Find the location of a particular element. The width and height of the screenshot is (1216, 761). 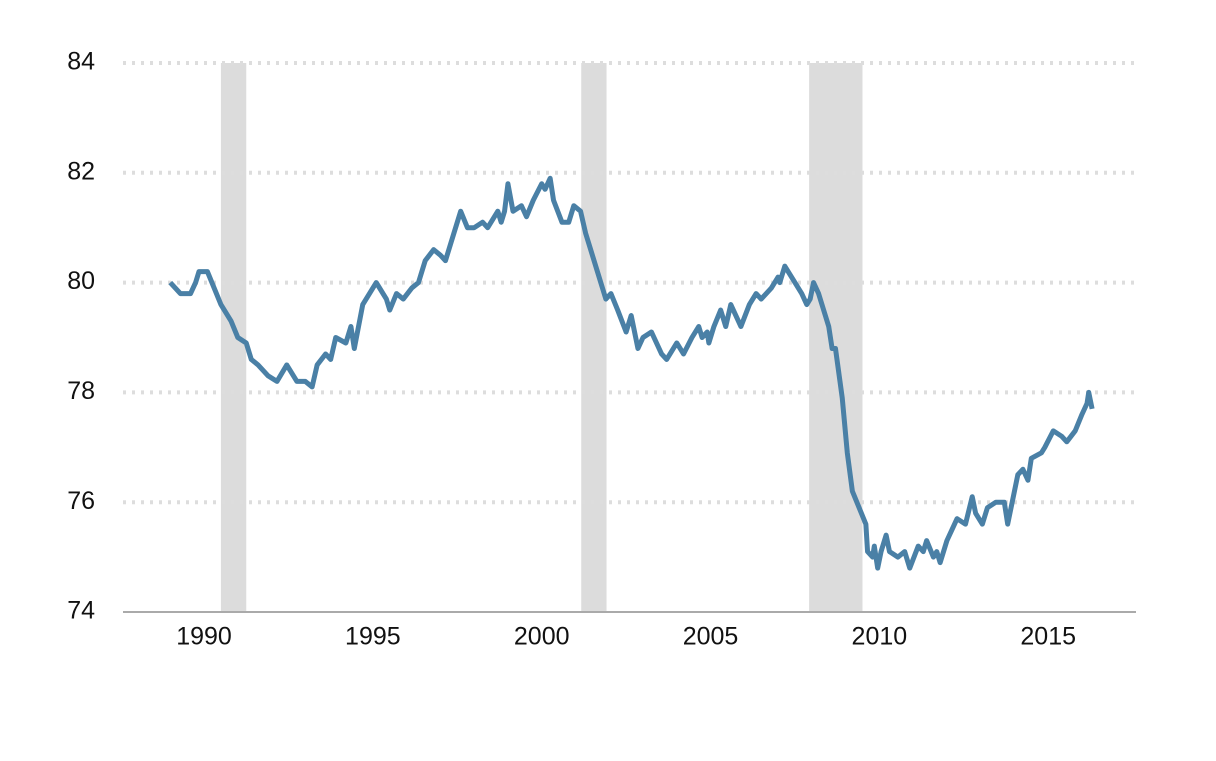

y-tick-label: 76 is located at coordinates (81, 501).